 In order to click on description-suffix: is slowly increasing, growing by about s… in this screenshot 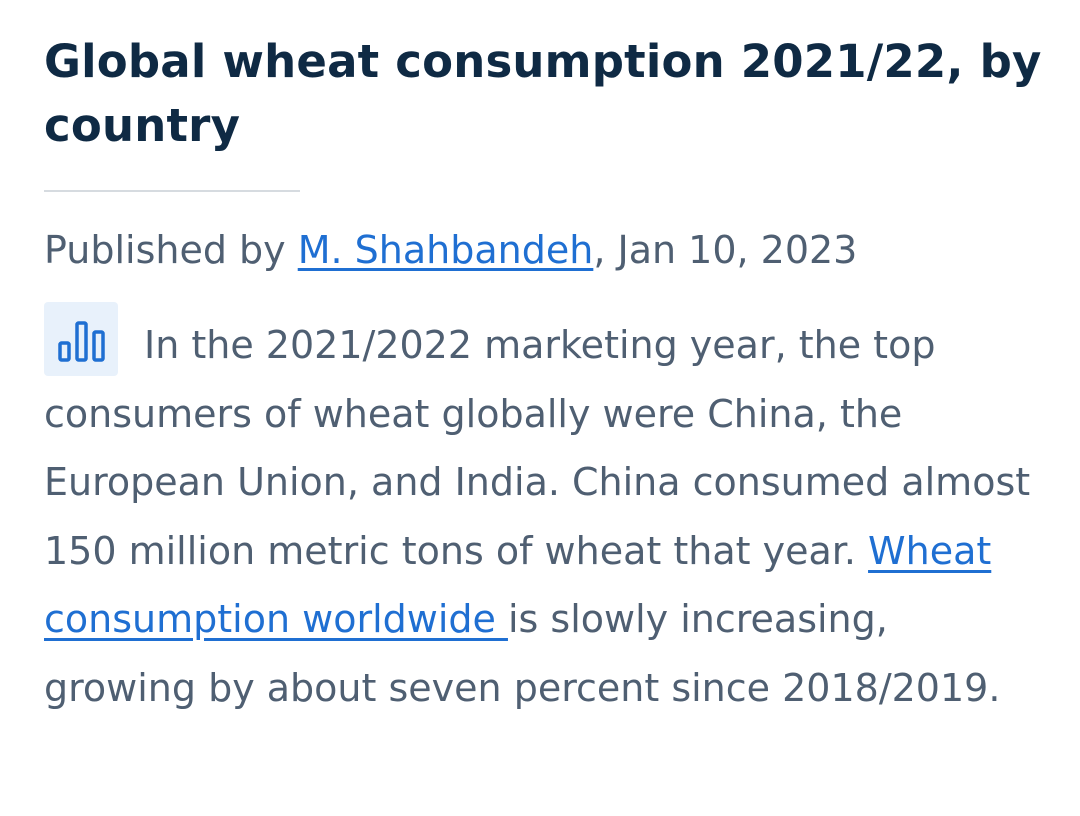, I will do `click(522, 653)`.